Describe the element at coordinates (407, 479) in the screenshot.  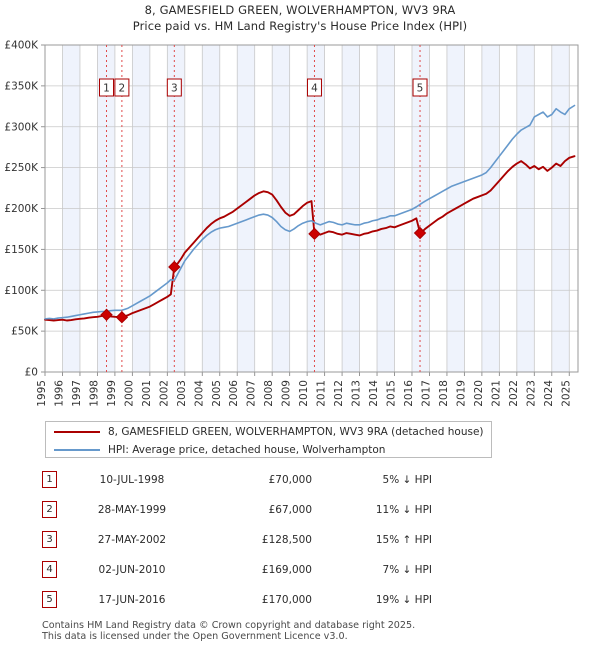
I see `transaction-hpi-delta: 5% ↓ HPI` at that location.